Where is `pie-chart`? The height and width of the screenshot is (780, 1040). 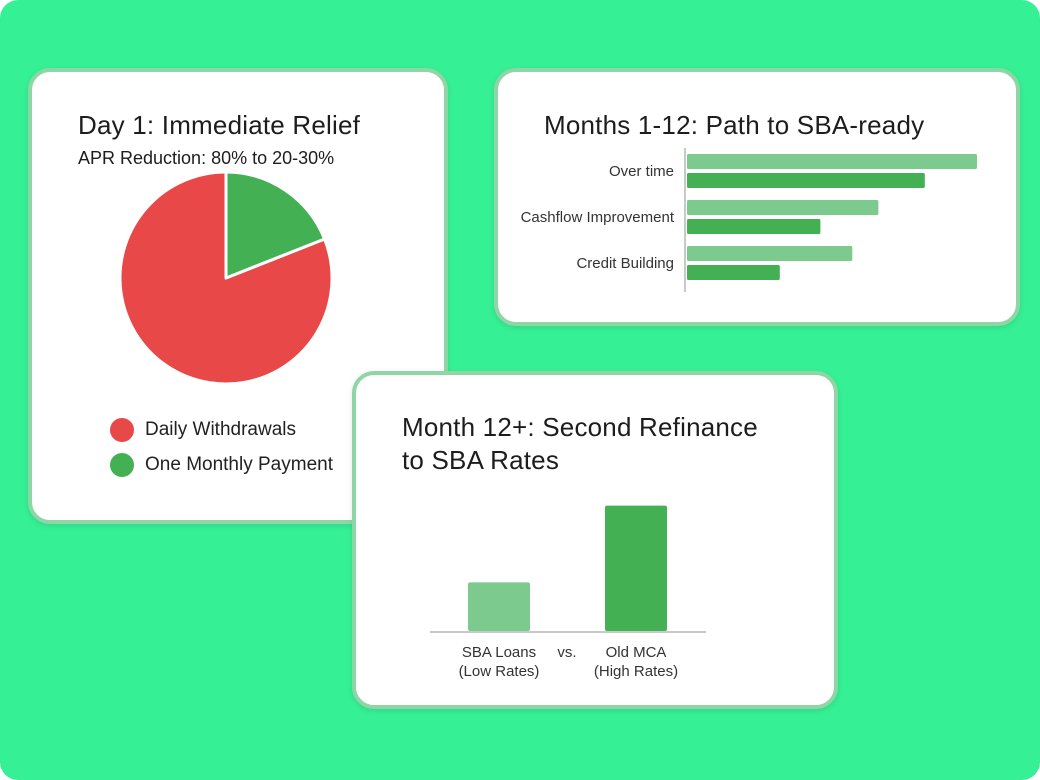 pie-chart is located at coordinates (226, 278).